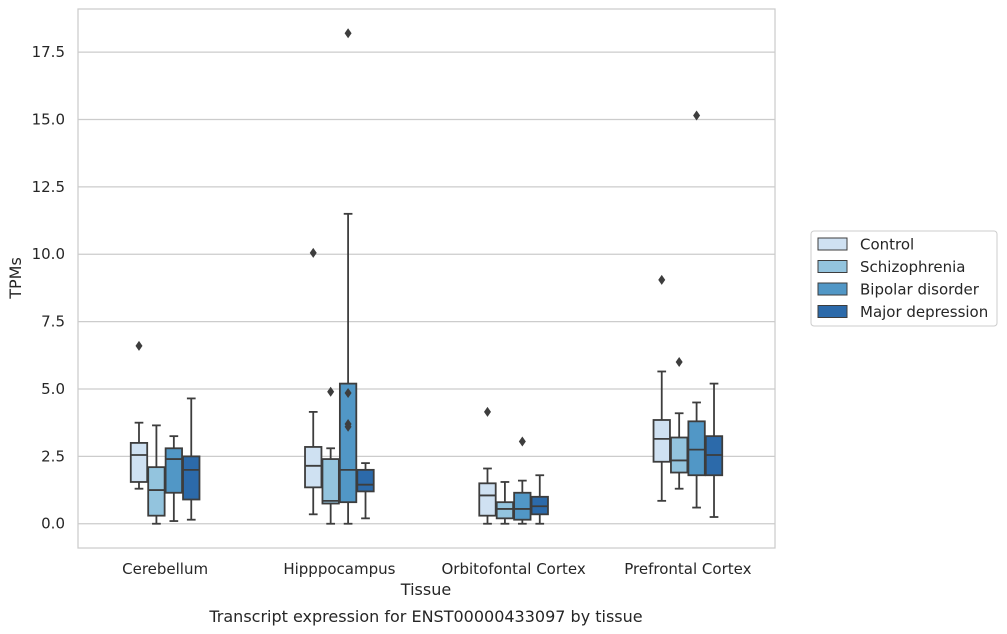  Describe the element at coordinates (924, 312) in the screenshot. I see `legend-label: Major depression` at that location.